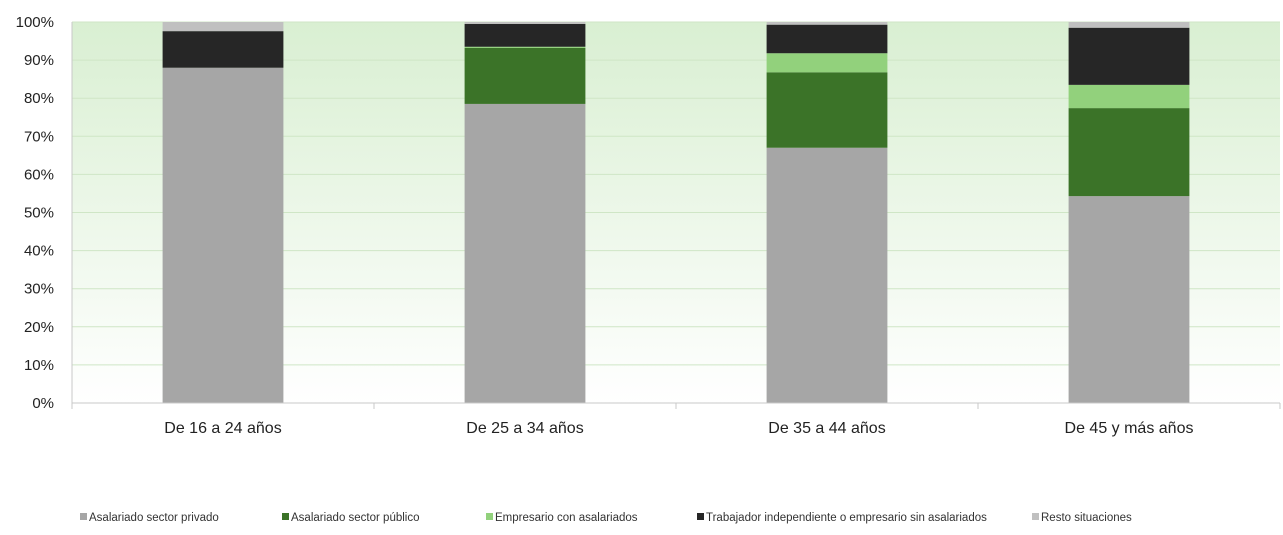 The width and height of the screenshot is (1283, 535). What do you see at coordinates (355, 518) in the screenshot?
I see `legend-label: Asalariado sector público` at bounding box center [355, 518].